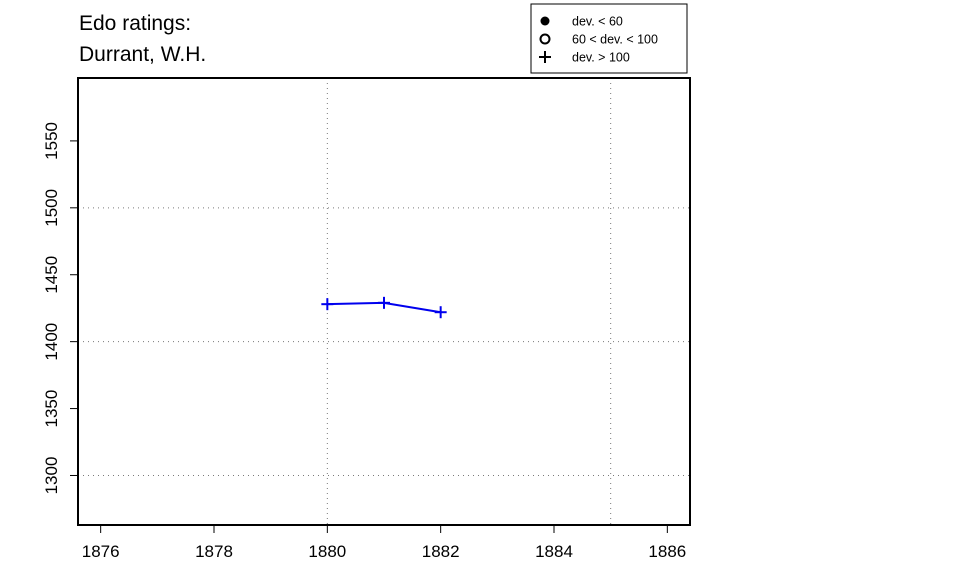  I want to click on y-tick-label: 1550, so click(51, 141).